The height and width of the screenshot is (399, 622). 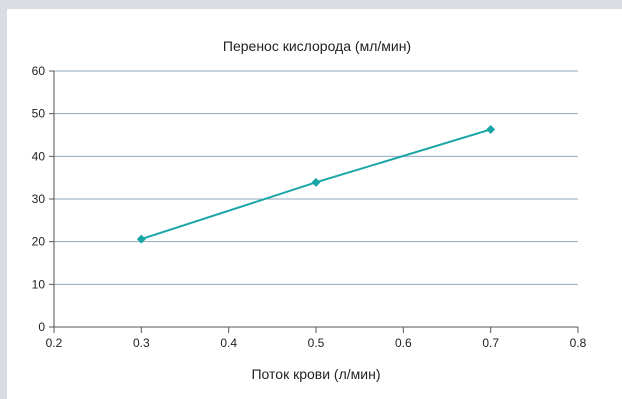 What do you see at coordinates (578, 343) in the screenshot?
I see `x-tick-label-0.8: 0.8` at bounding box center [578, 343].